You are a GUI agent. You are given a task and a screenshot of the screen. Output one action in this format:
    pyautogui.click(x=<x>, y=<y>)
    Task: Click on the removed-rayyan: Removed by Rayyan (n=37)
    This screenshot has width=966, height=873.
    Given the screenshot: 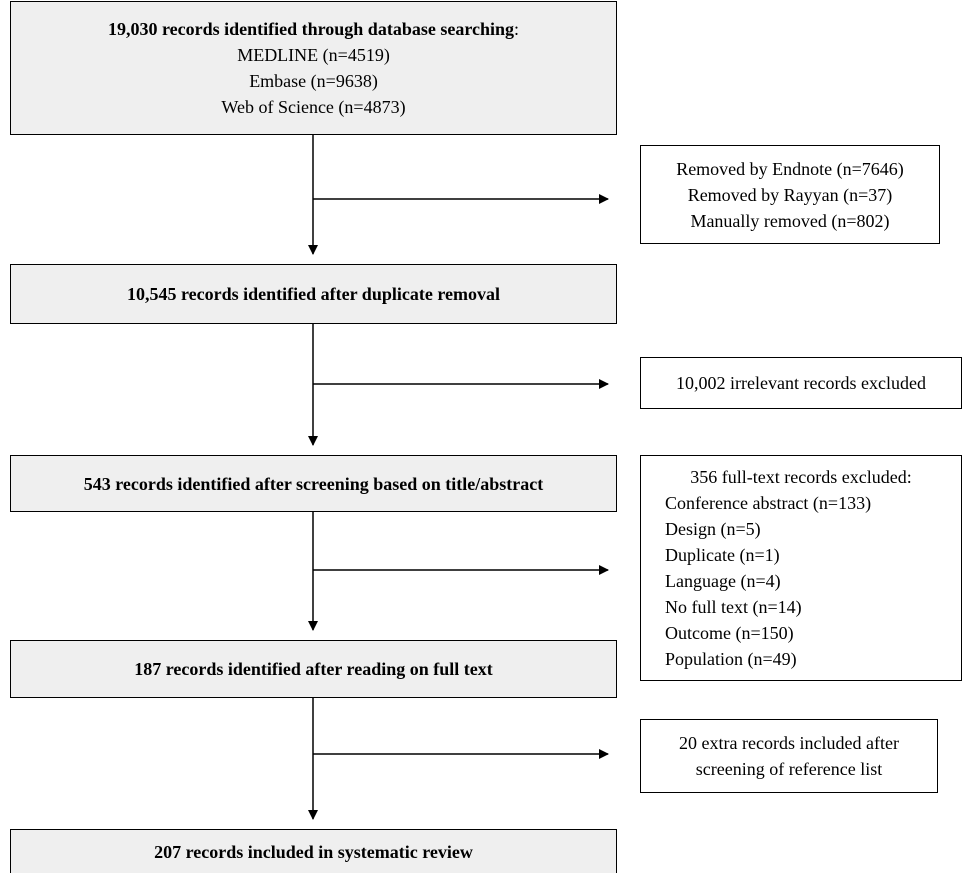 What is the action you would take?
    pyautogui.click(x=790, y=194)
    